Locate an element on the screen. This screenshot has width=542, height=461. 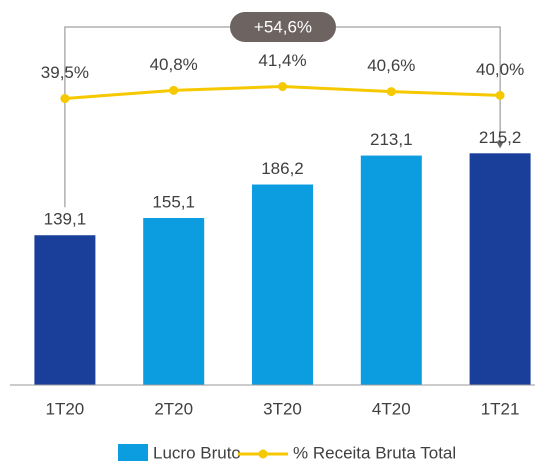
line-value-label: 41,4% is located at coordinates (282, 60).